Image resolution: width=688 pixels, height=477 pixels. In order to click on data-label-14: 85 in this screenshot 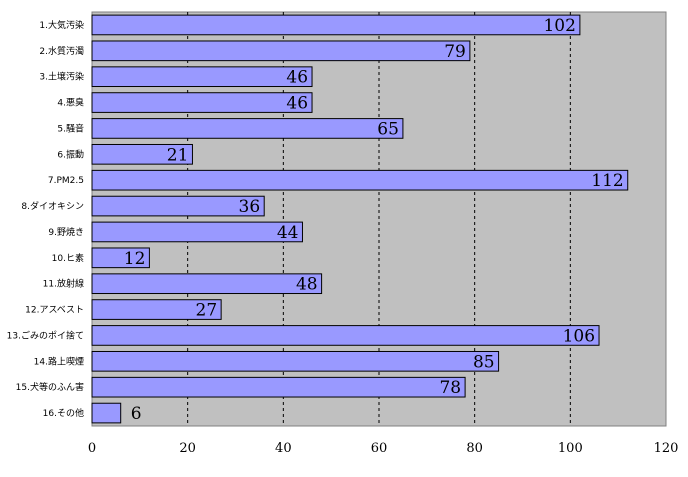, I will do `click(484, 362)`.